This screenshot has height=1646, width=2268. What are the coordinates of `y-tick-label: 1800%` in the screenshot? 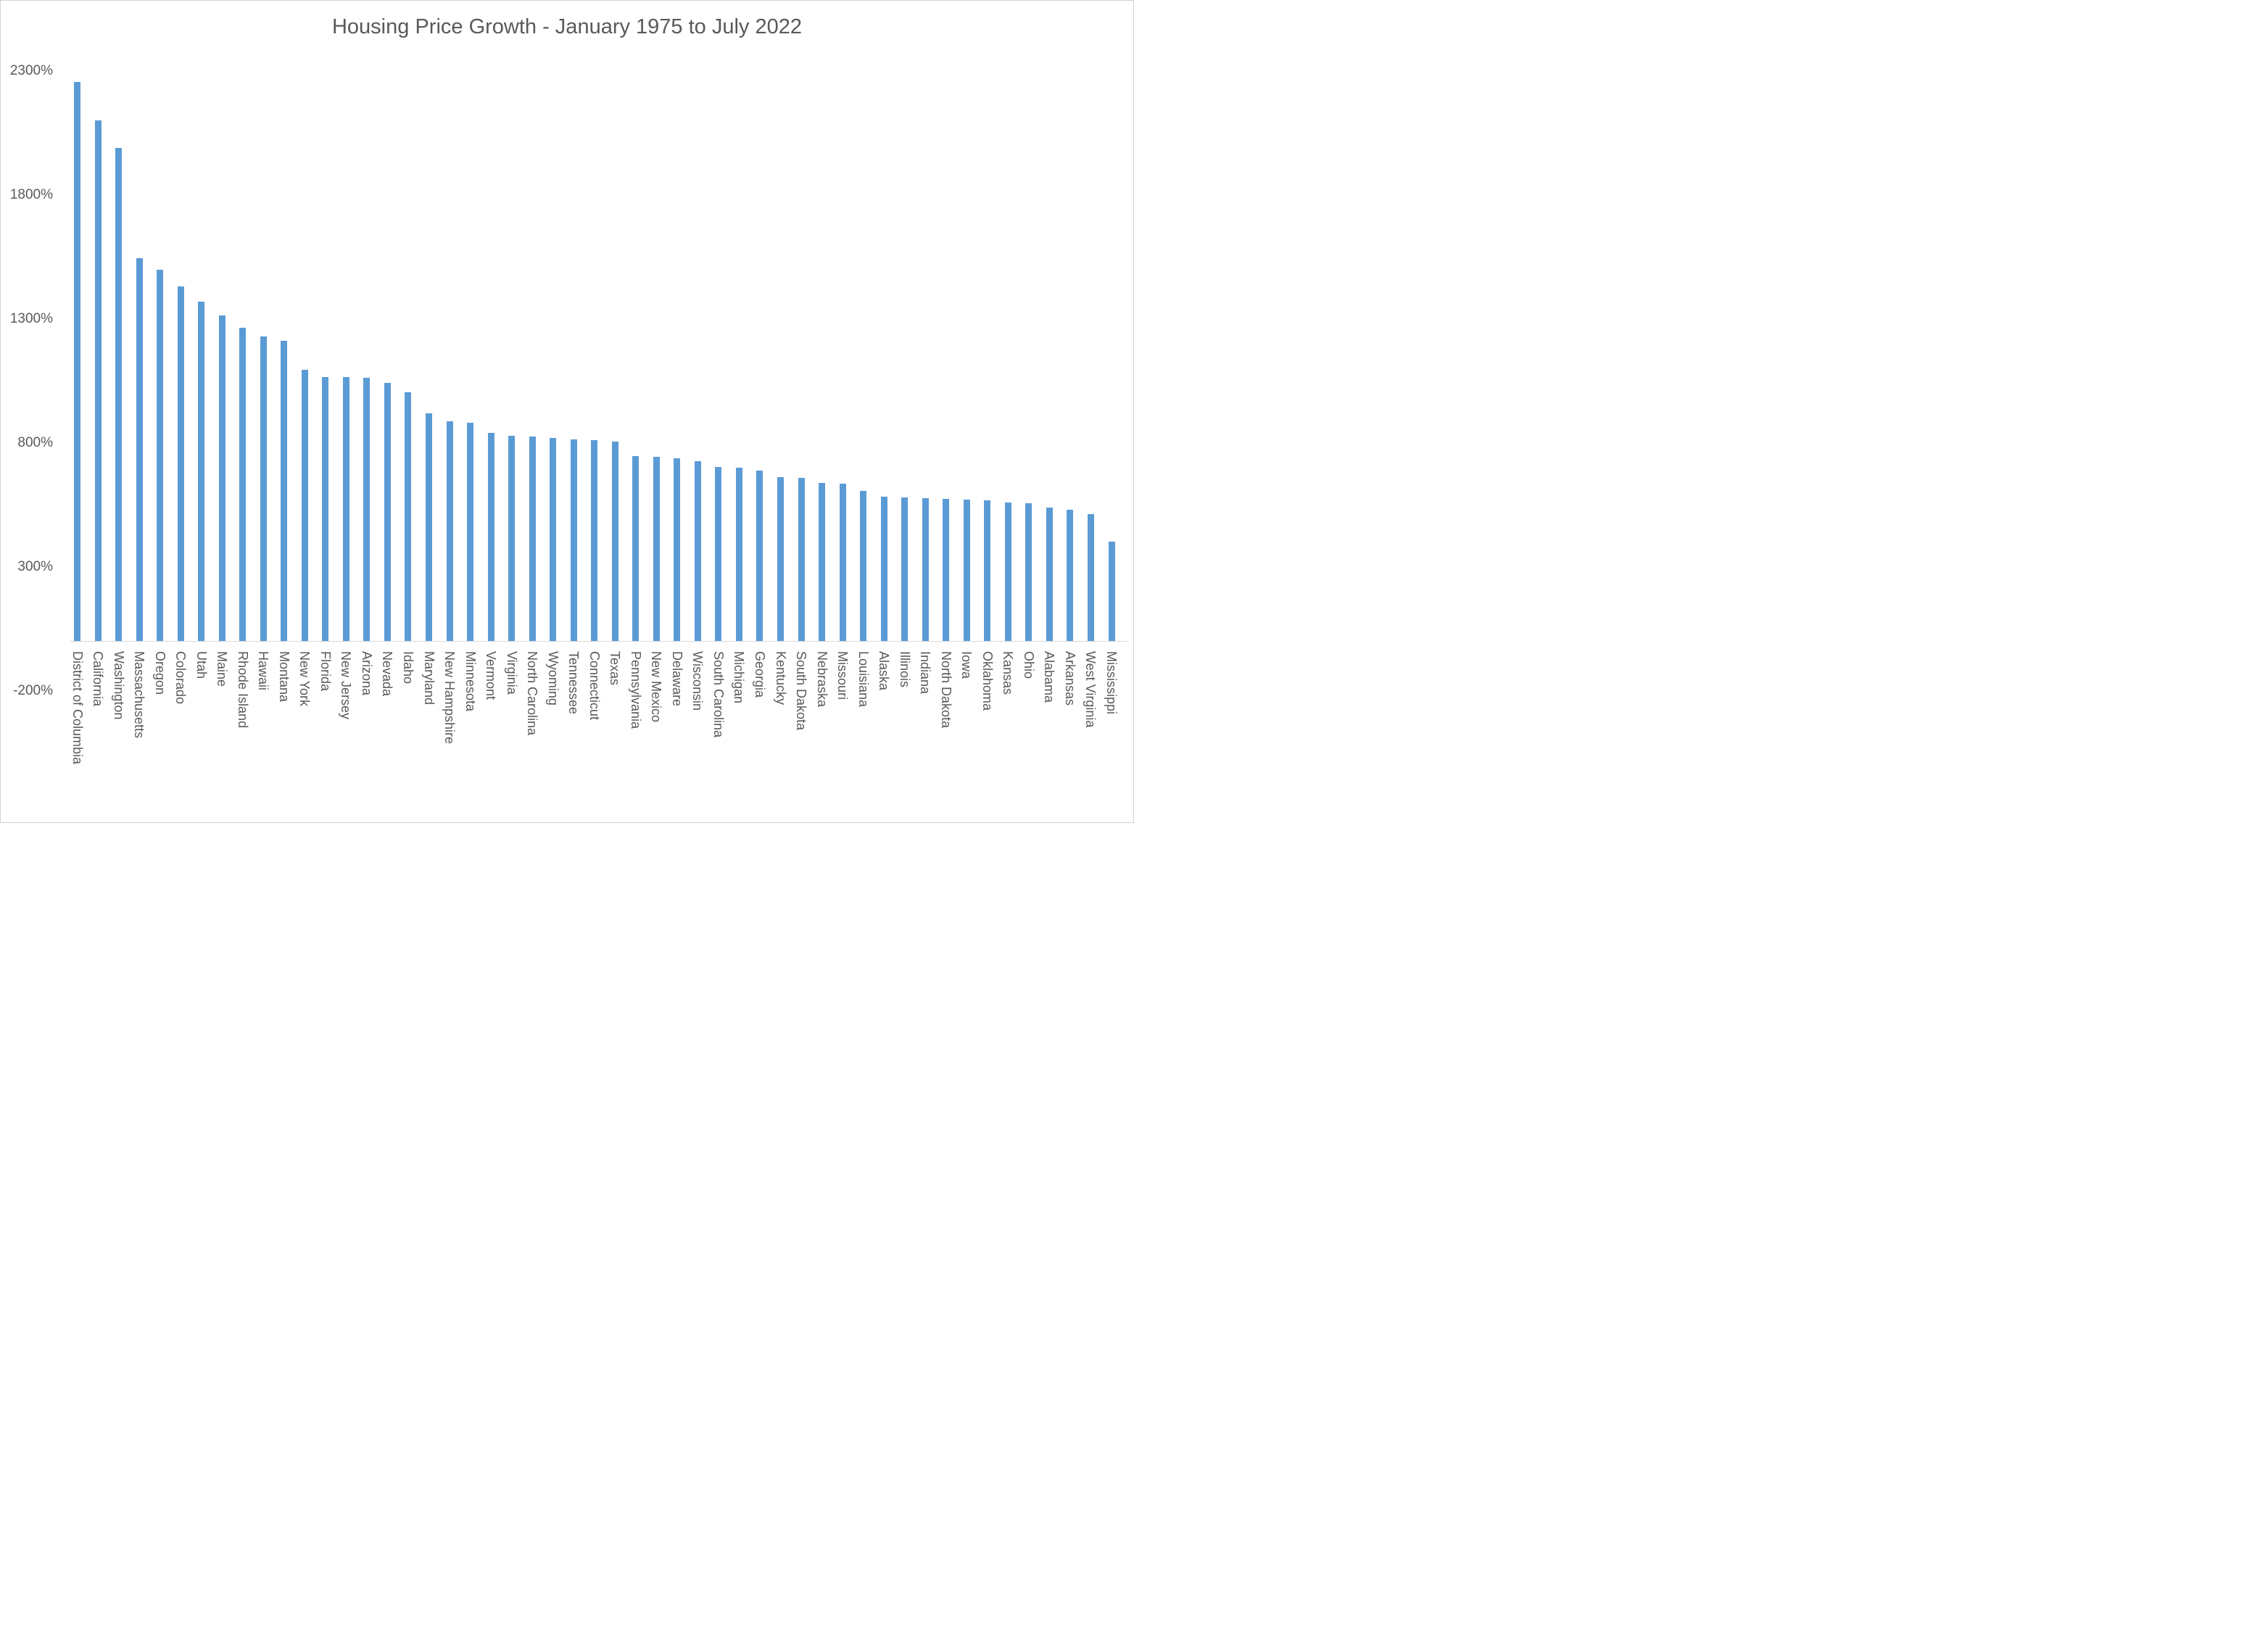 It's located at (31, 194).